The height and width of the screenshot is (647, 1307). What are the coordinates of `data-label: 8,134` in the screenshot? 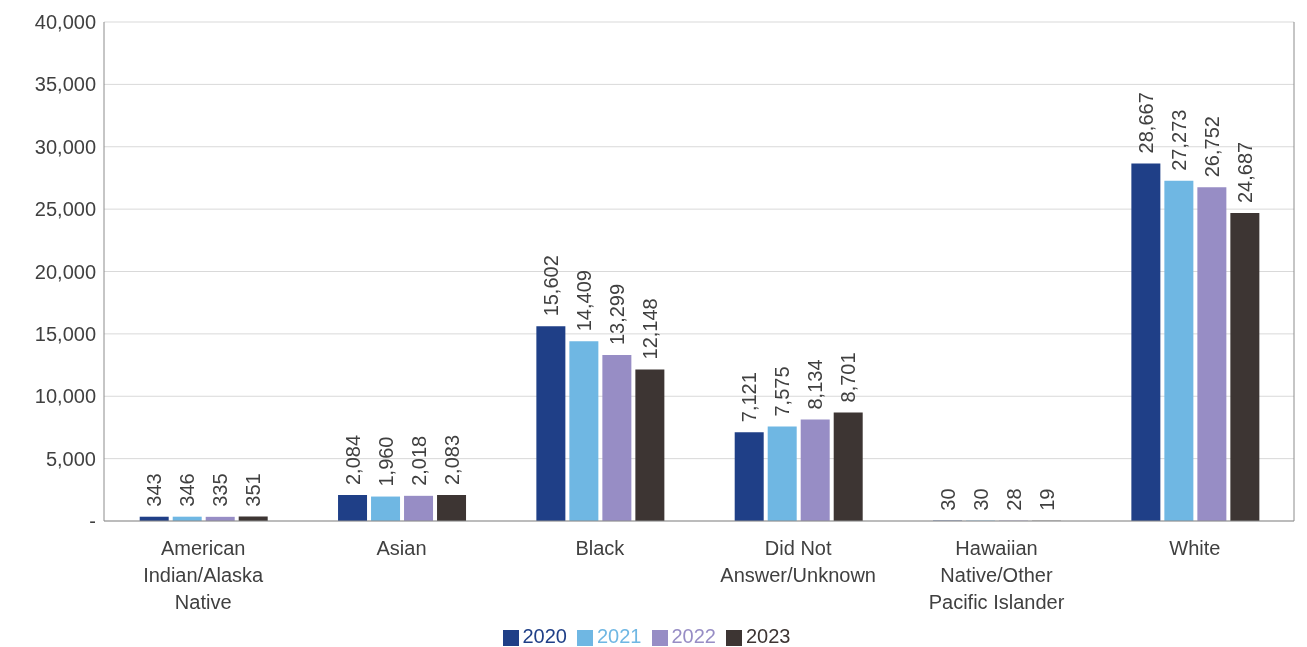 It's located at (815, 384).